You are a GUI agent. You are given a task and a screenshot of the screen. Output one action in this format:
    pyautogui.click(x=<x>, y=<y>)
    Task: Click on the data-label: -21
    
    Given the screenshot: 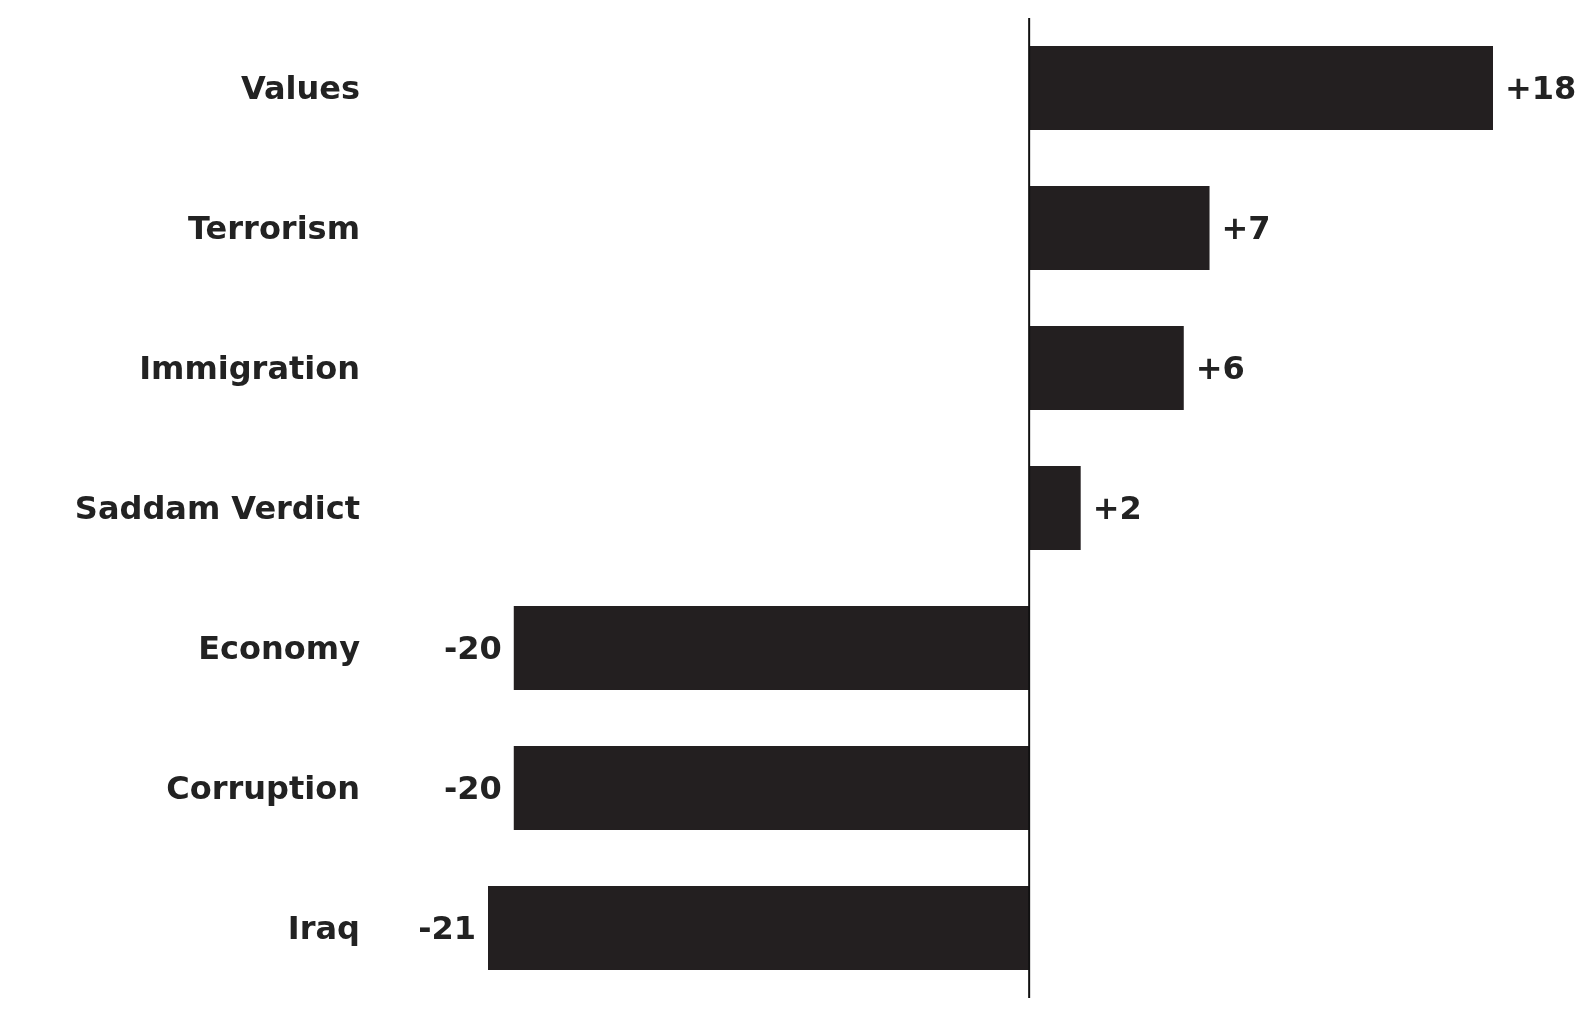 What is the action you would take?
    pyautogui.click(x=447, y=928)
    